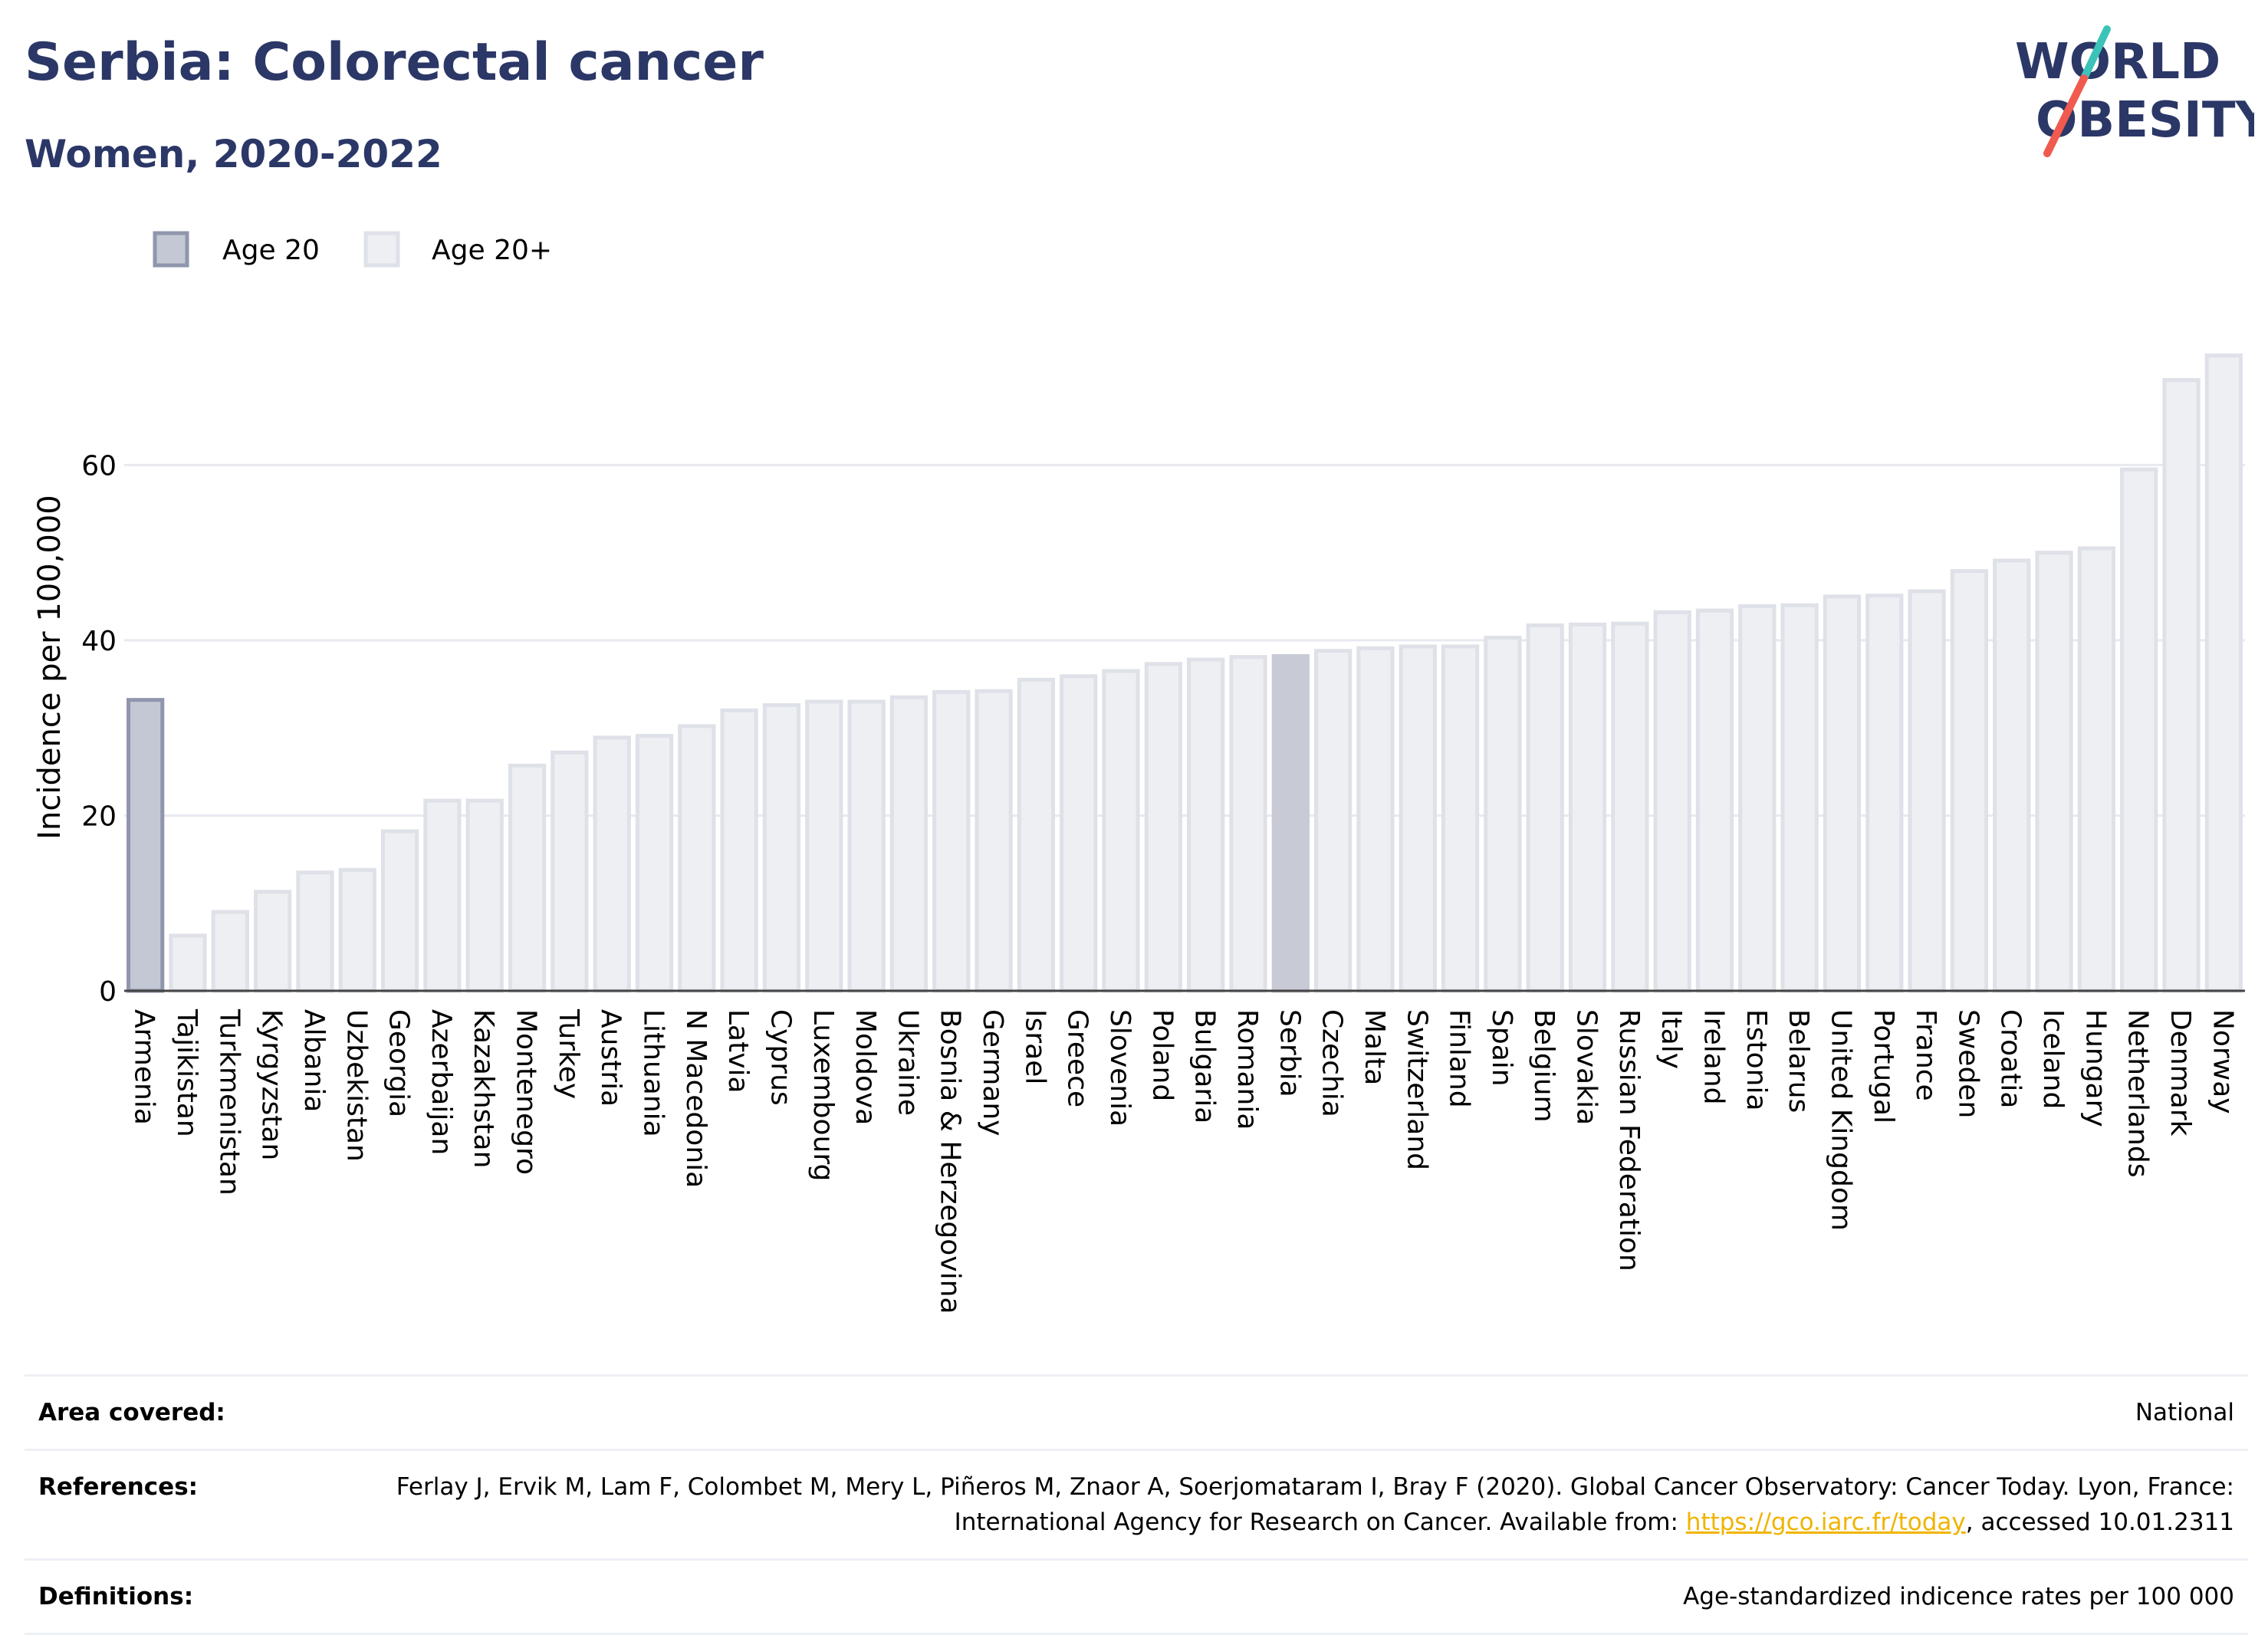 This screenshot has height=1635, width=2268. Describe the element at coordinates (49, 667) in the screenshot. I see `y-axis-title: Incidence per 100,000` at that location.